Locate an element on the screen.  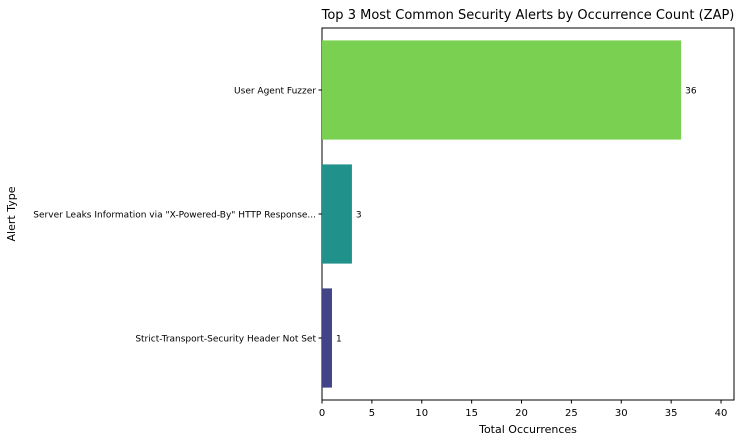
x-tick-label: 20 is located at coordinates (521, 413).